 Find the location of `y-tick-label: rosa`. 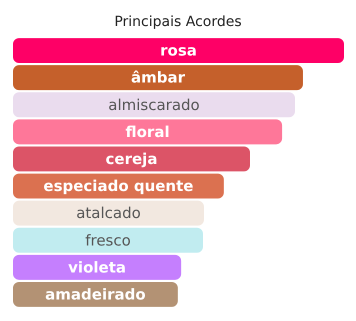

y-tick-label: rosa is located at coordinates (178, 51).